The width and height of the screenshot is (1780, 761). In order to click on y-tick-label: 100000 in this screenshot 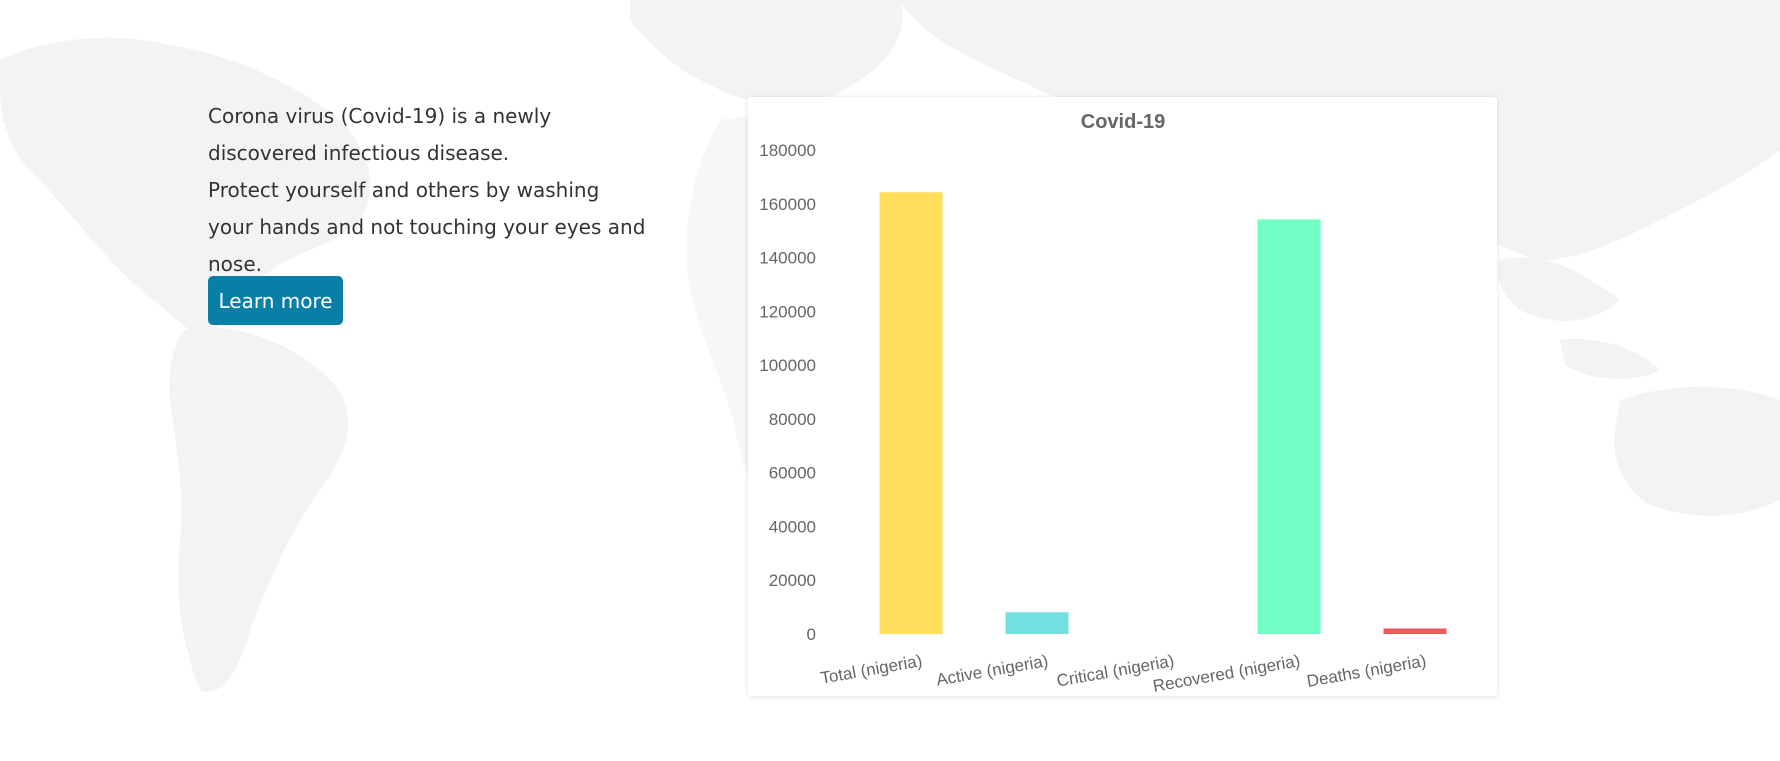, I will do `click(787, 365)`.